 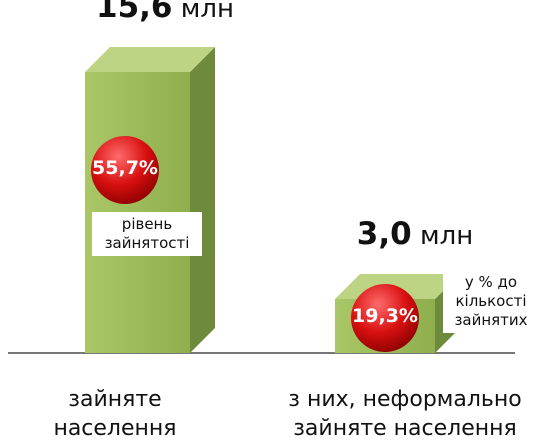 What do you see at coordinates (134, 12) in the screenshot?
I see `value-number: 15,6` at bounding box center [134, 12].